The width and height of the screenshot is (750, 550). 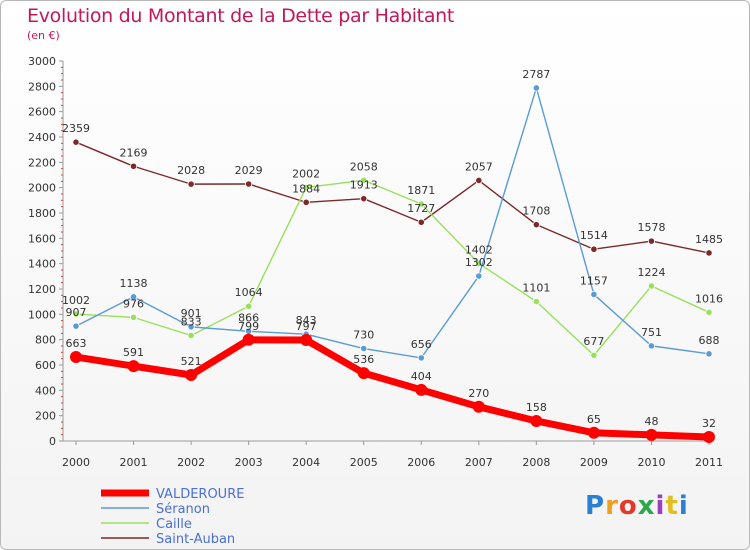 What do you see at coordinates (45, 365) in the screenshot?
I see `y-tick-label: 600` at bounding box center [45, 365].